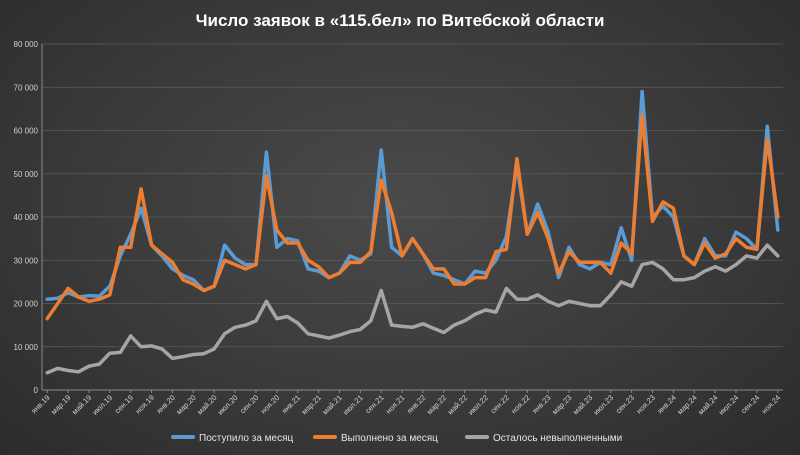 The height and width of the screenshot is (455, 800). What do you see at coordinates (40, 404) in the screenshot?
I see `x-tick-label: янв.19` at bounding box center [40, 404].